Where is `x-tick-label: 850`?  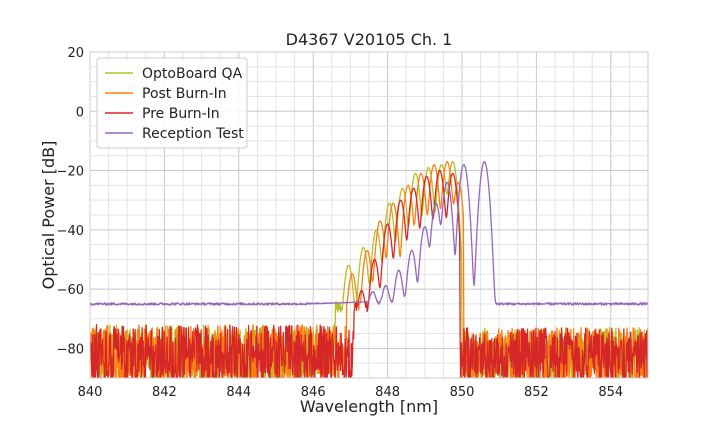 x-tick-label: 850 is located at coordinates (462, 392).